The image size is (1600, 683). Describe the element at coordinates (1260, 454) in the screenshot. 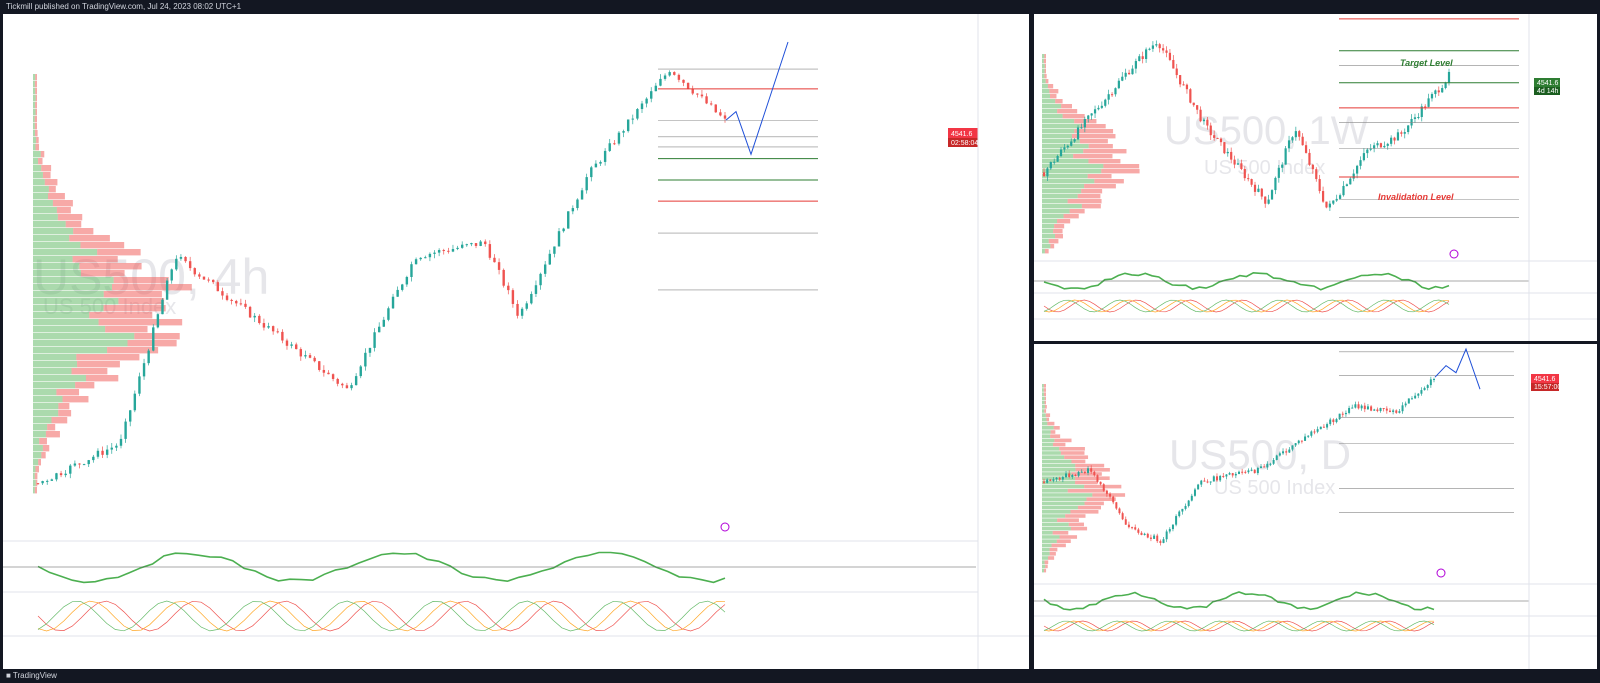

I see `watermark-1d: US500, D` at that location.